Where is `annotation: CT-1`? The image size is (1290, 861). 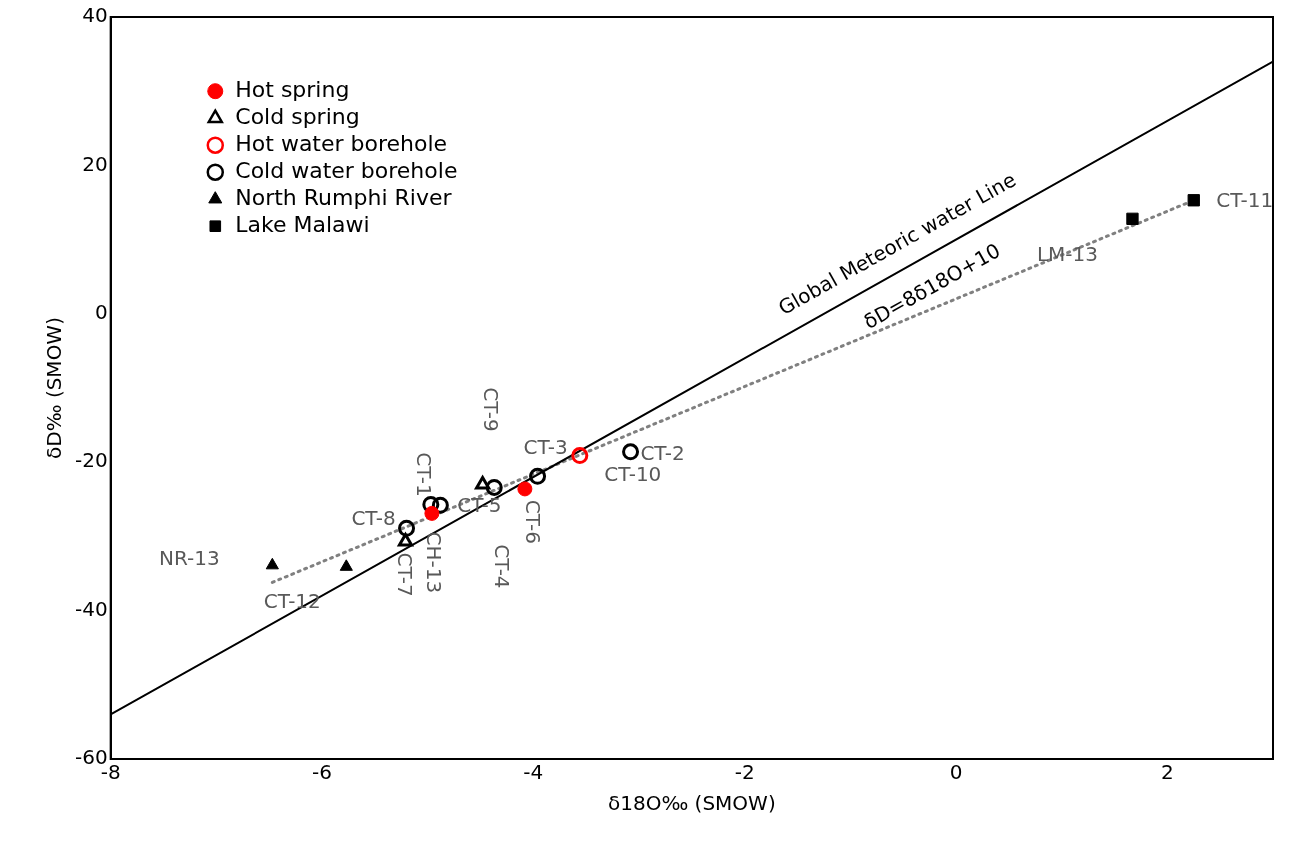
annotation: CT-1 is located at coordinates (423, 474).